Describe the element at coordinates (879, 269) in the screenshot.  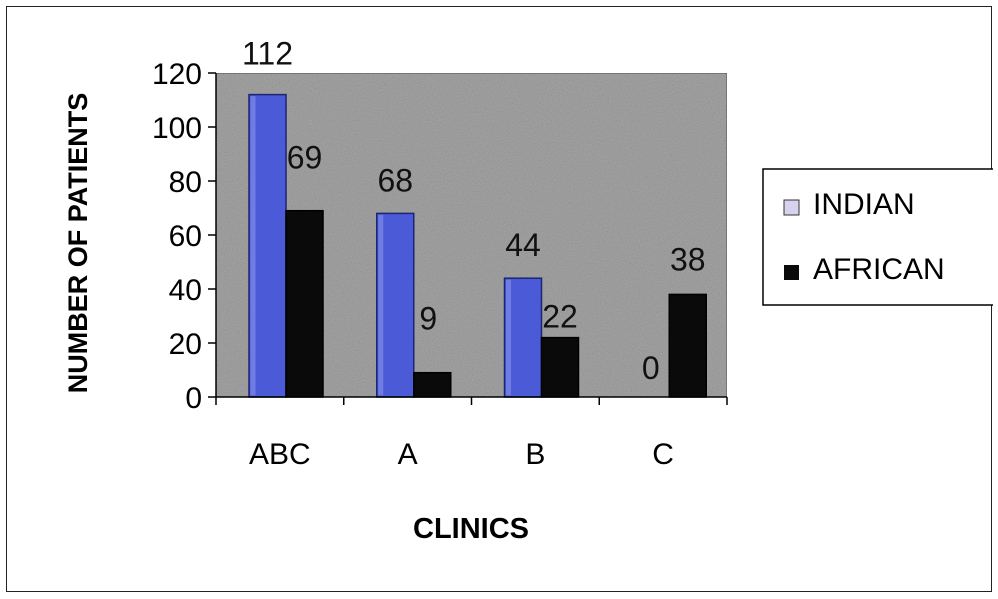
I see `legend-label-african: AFRICAN` at that location.